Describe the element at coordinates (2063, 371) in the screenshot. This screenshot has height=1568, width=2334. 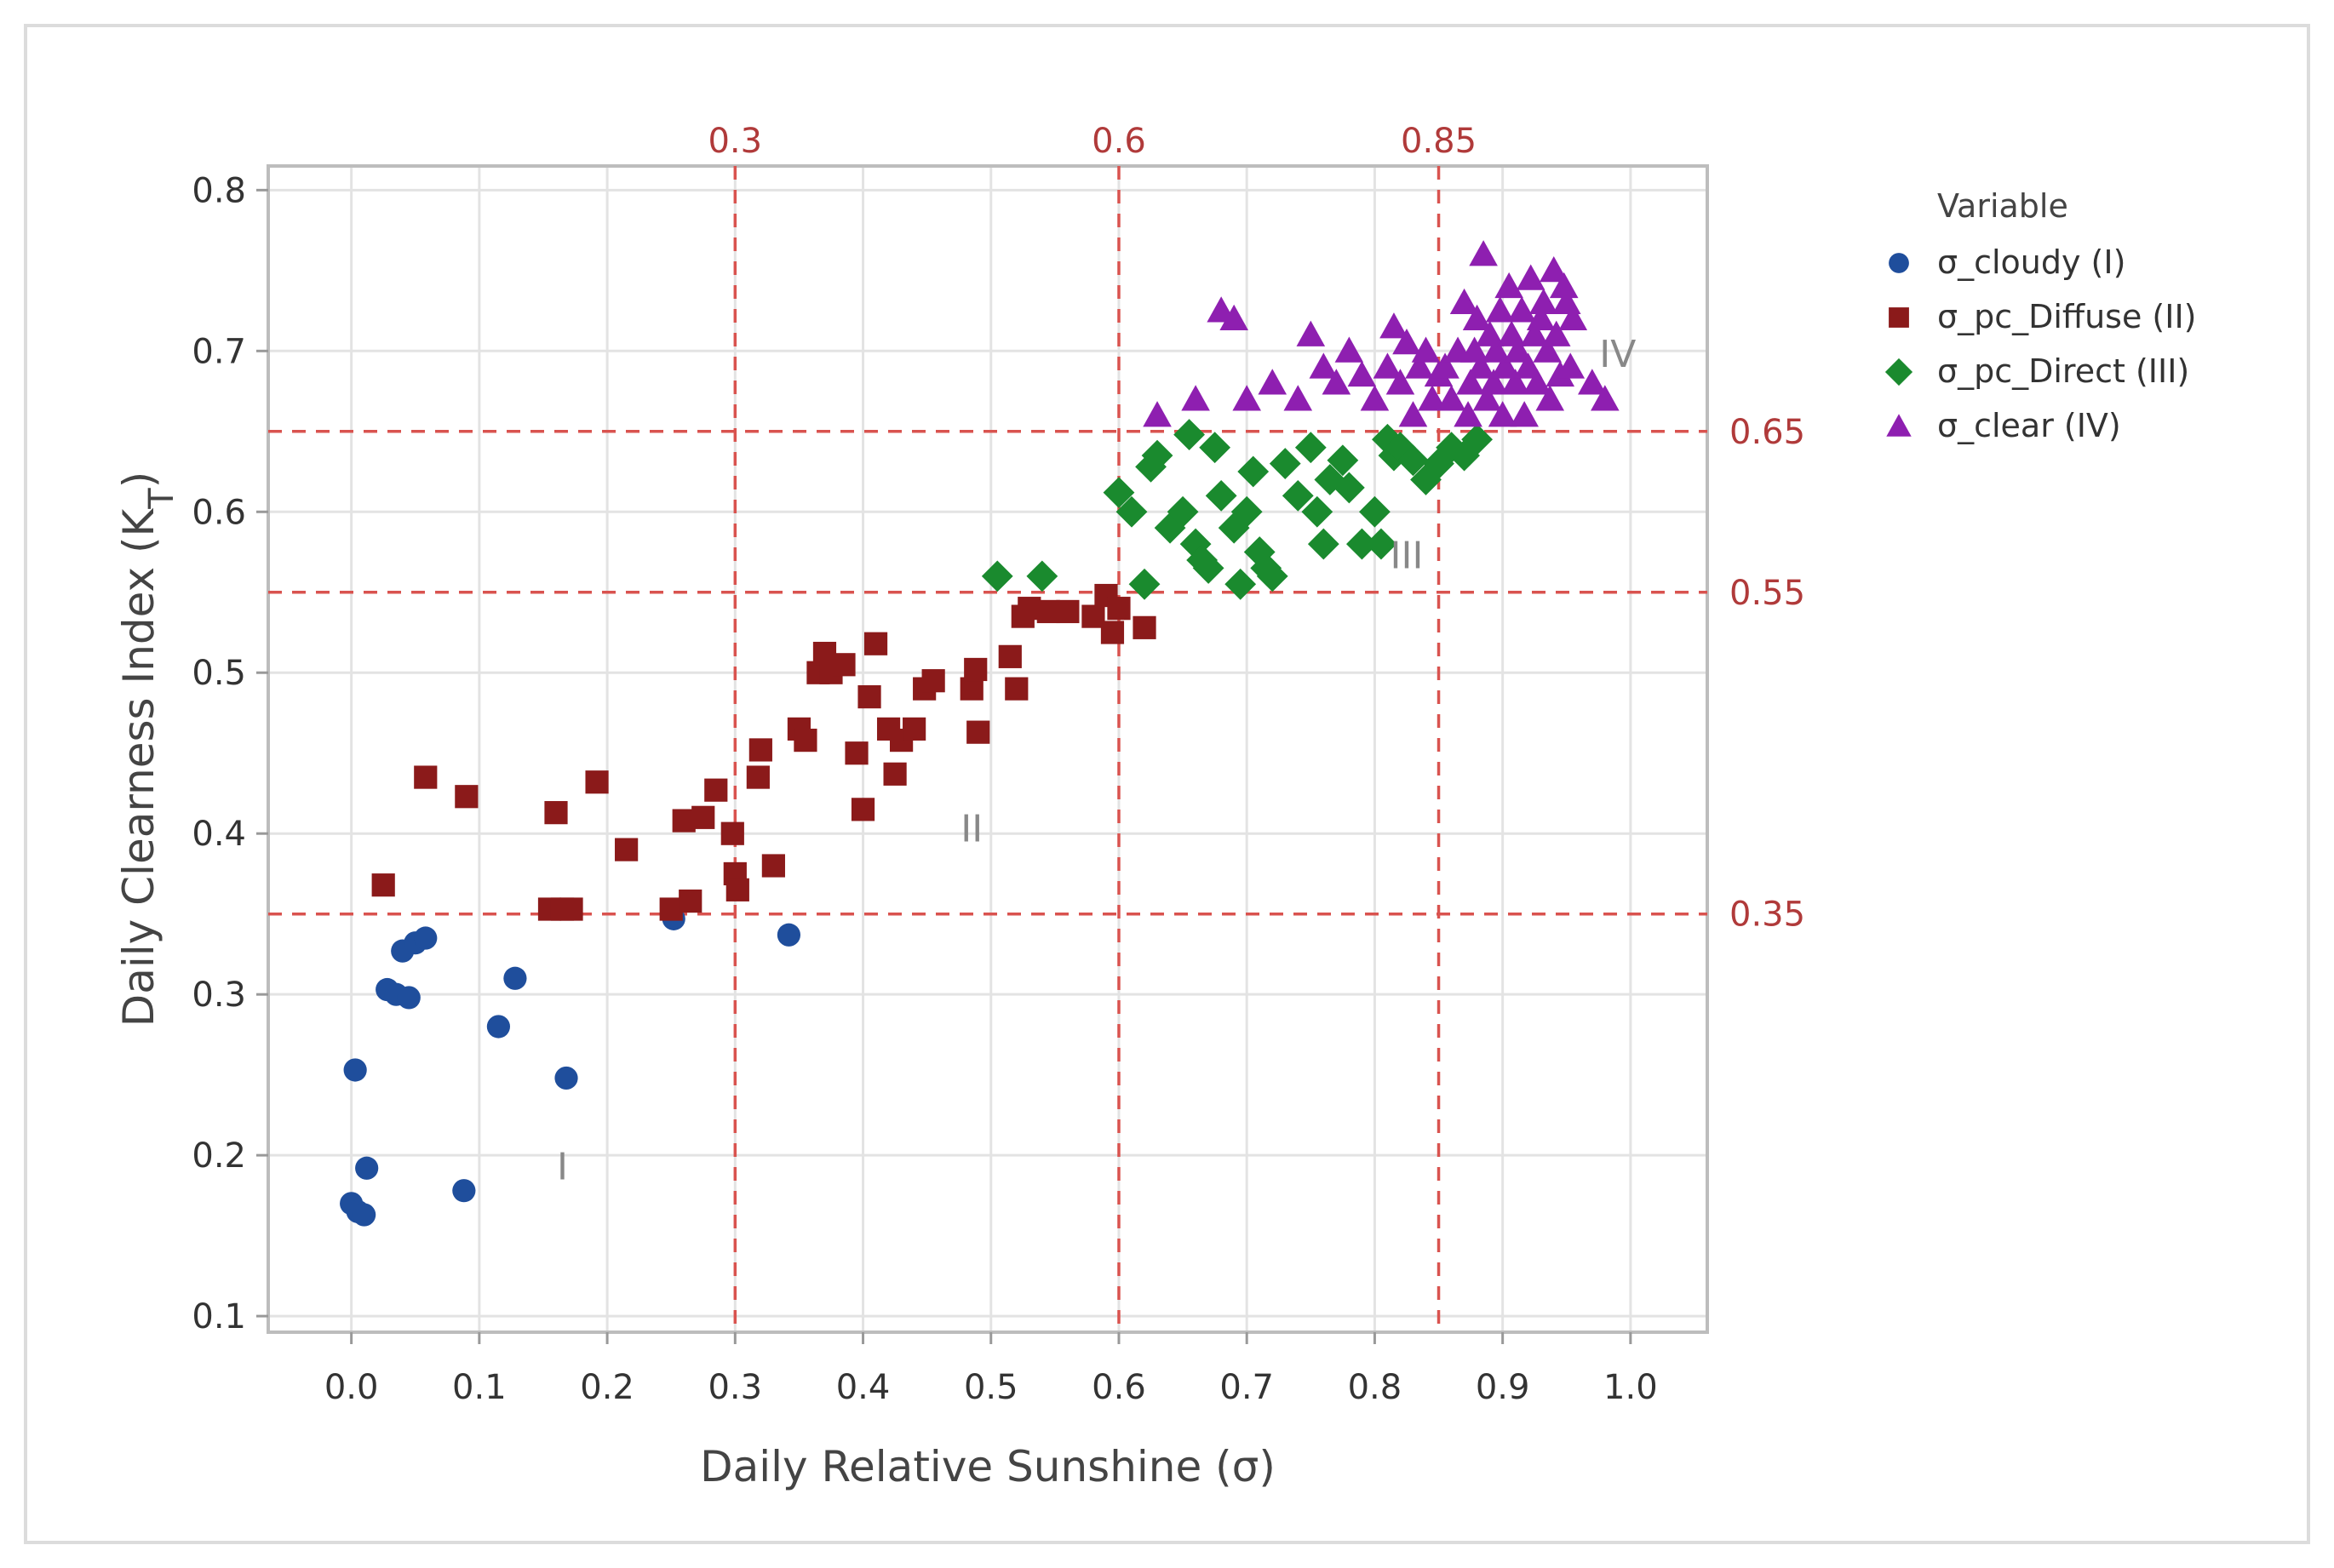
I see `legend-label: σ_pc_Direct (III)` at that location.